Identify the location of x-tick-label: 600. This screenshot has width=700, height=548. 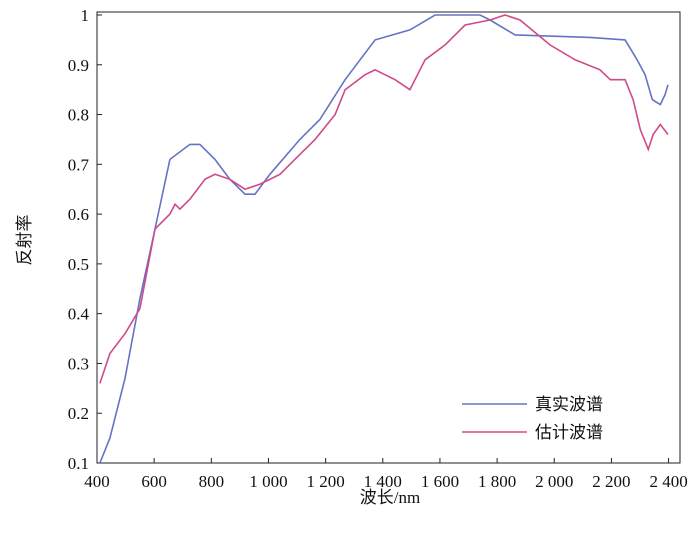
(154, 481).